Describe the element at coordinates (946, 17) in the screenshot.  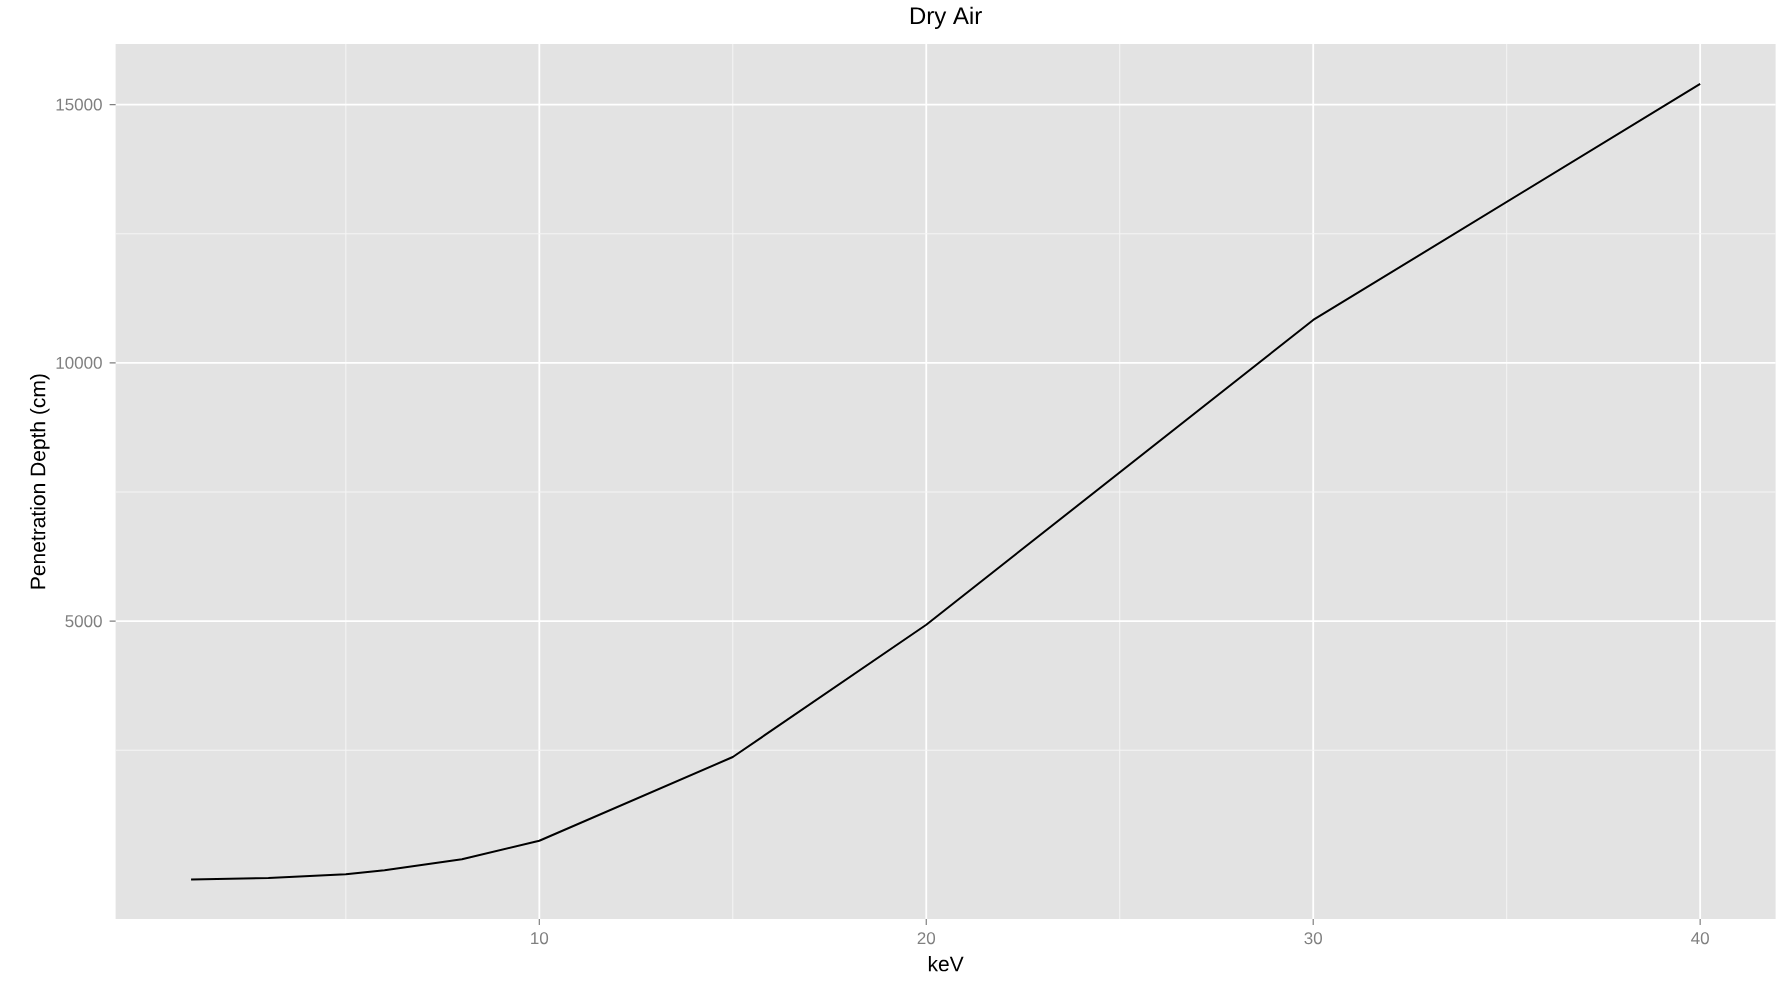
I see `chart-title: Dry Air` at that location.